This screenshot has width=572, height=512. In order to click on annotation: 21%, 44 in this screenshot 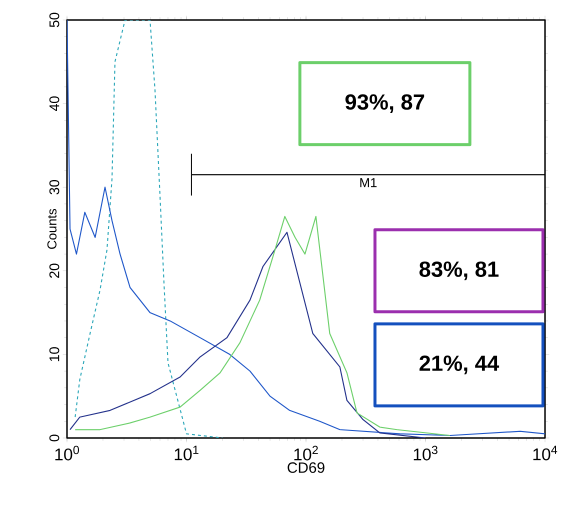, I will do `click(460, 364)`.